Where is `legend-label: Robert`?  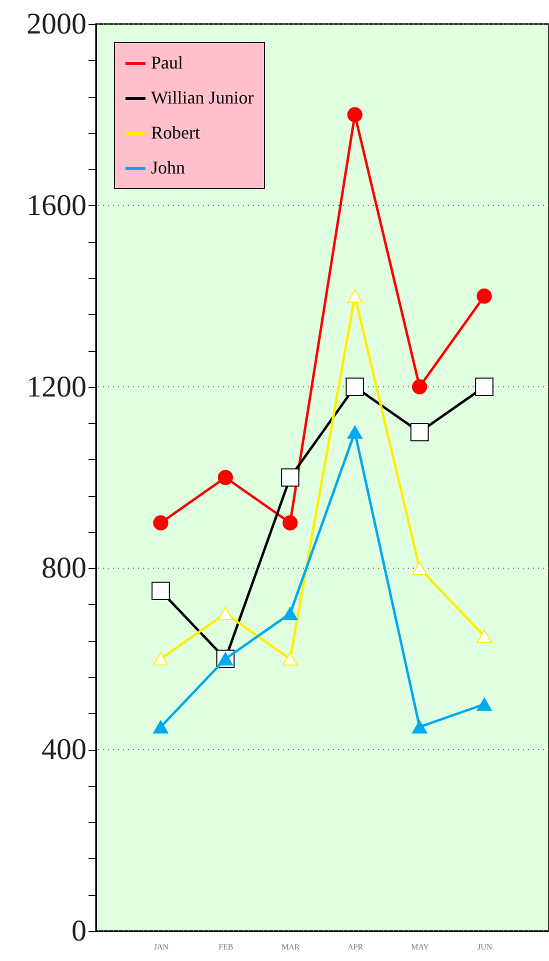
legend-label: Robert is located at coordinates (175, 132).